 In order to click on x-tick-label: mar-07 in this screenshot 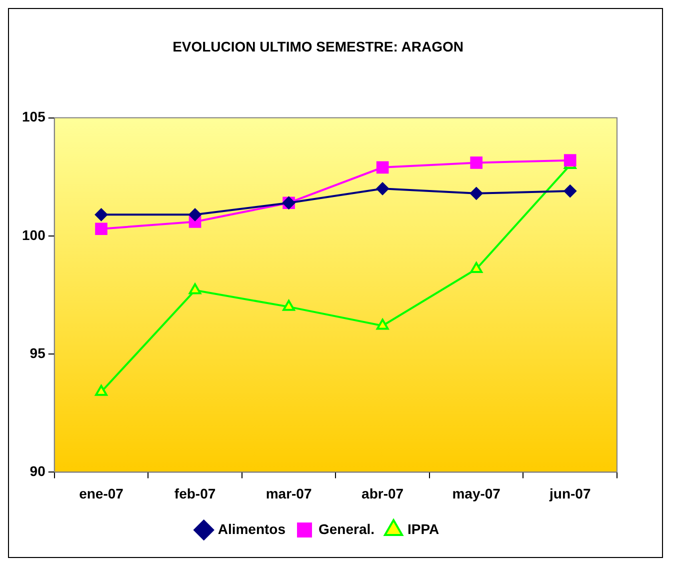, I will do `click(289, 493)`.